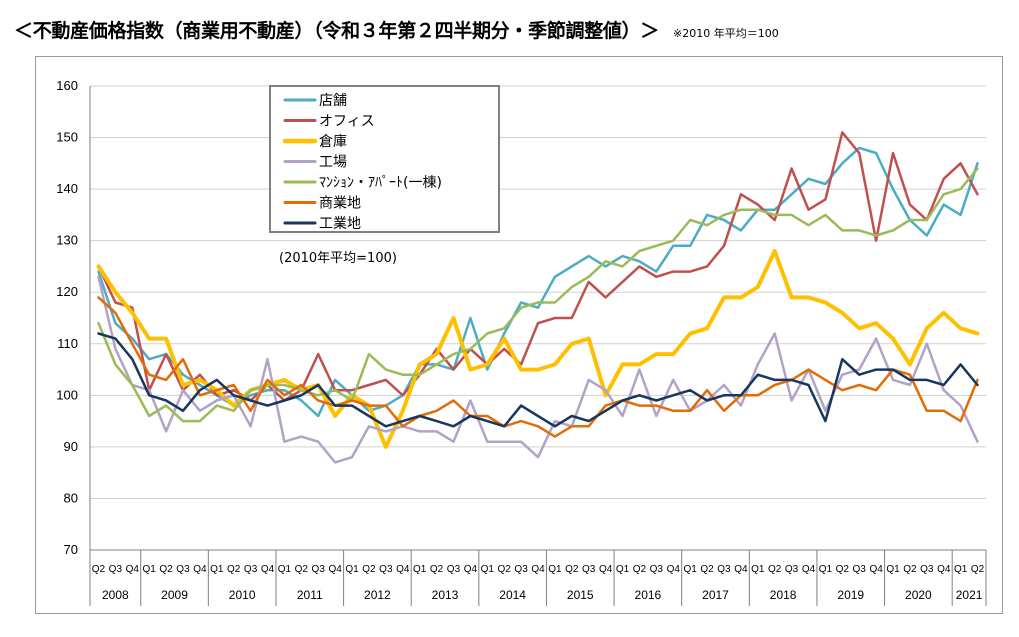  I want to click on y-tick-label: 140, so click(67, 188).